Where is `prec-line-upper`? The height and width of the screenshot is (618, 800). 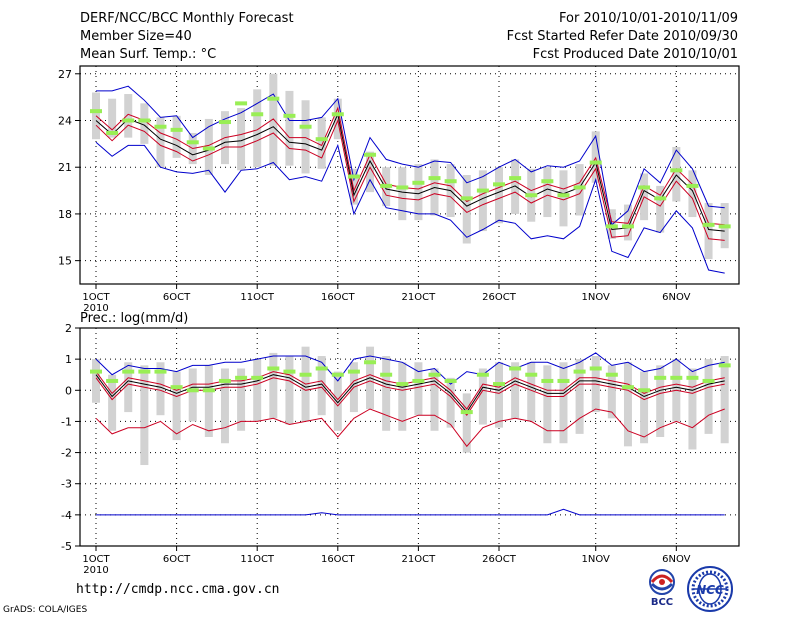
prec-line-upper is located at coordinates (410, 368).